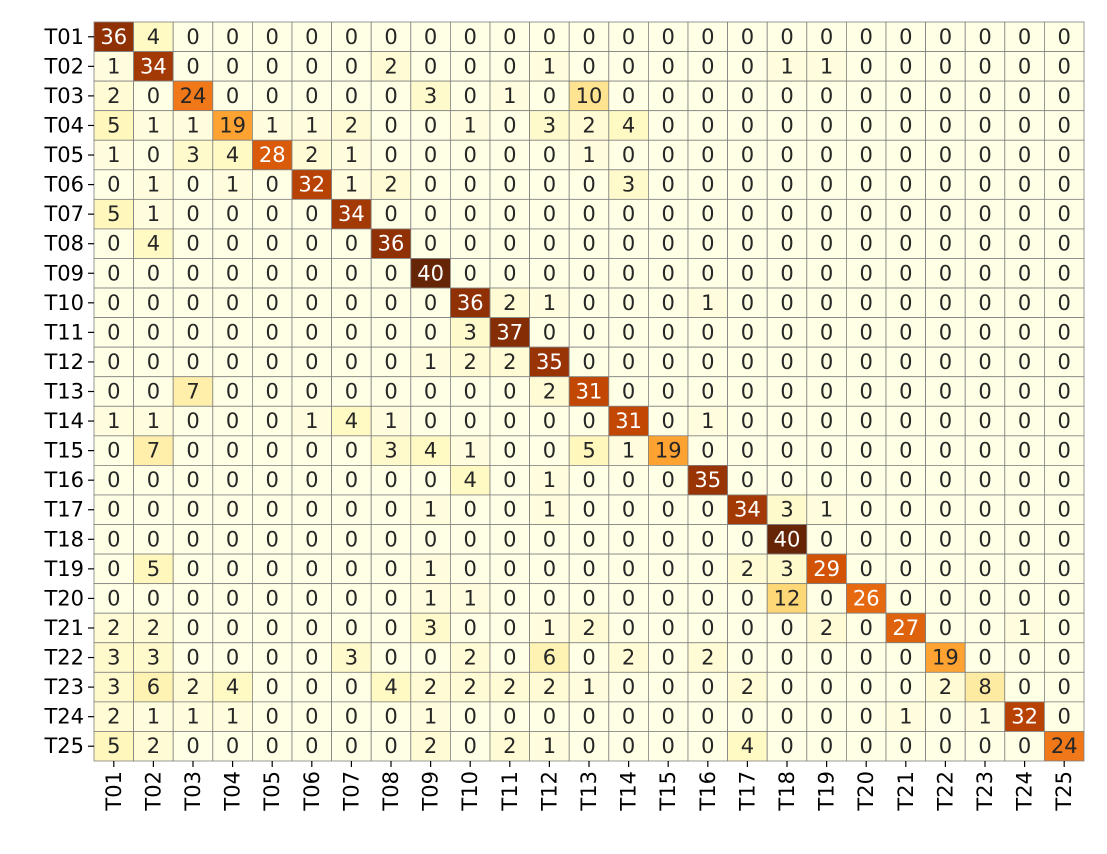 This screenshot has height=854, width=1107. What do you see at coordinates (589, 392) in the screenshot?
I see `cell-value-label: 31` at bounding box center [589, 392].